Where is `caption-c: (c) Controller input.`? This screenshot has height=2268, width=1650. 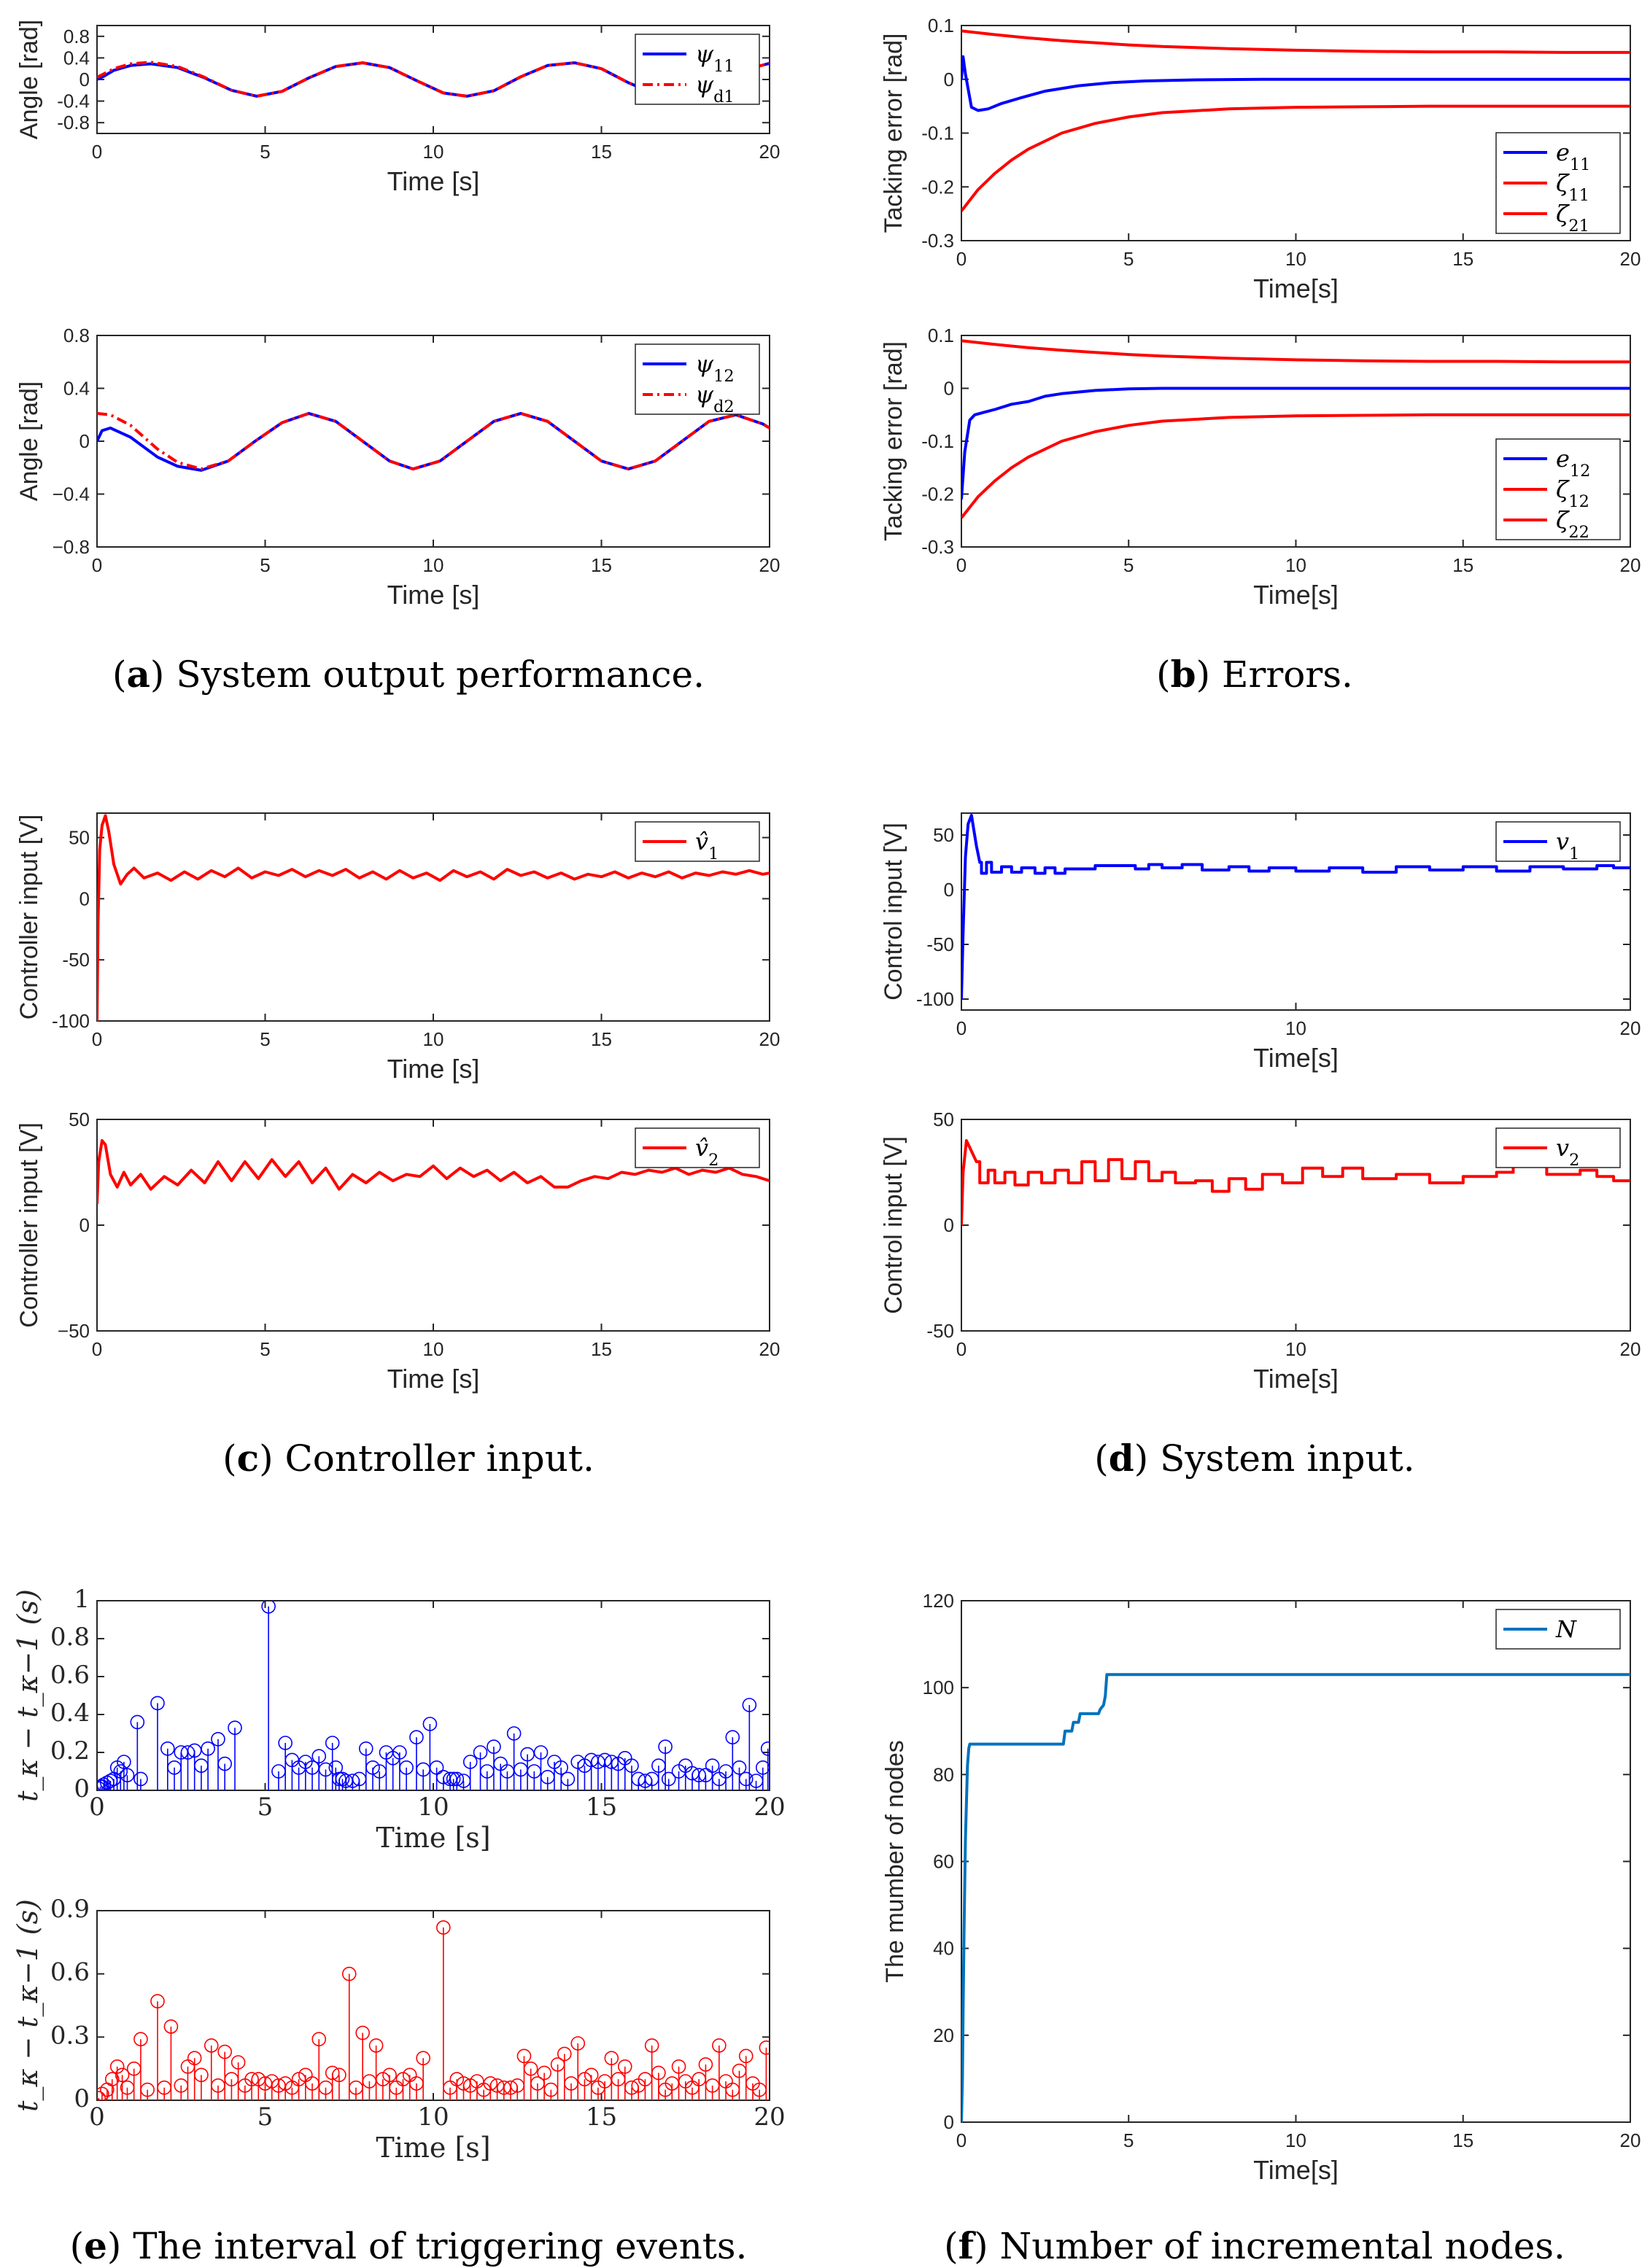 caption-c: (c) Controller input. is located at coordinates (408, 1458).